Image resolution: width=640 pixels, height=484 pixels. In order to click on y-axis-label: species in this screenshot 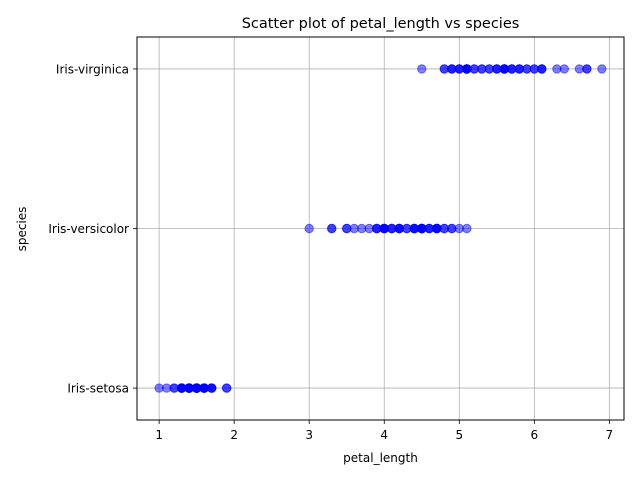, I will do `click(22, 229)`.